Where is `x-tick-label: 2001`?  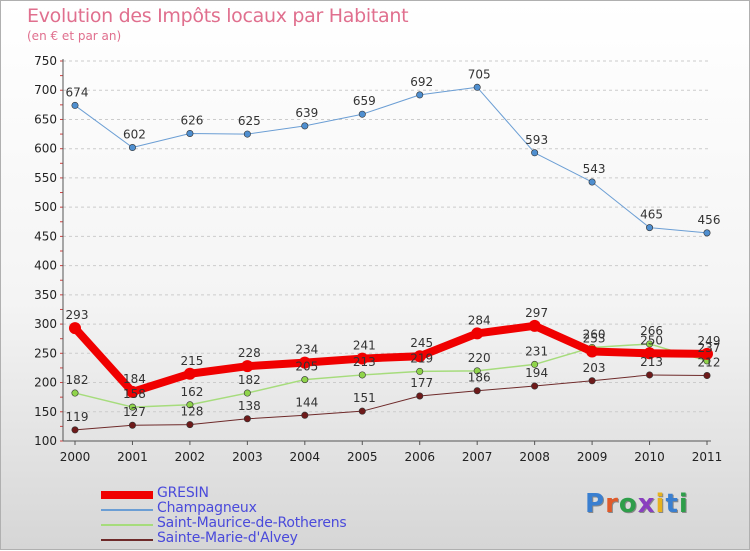
x-tick-label: 2001 is located at coordinates (132, 457).